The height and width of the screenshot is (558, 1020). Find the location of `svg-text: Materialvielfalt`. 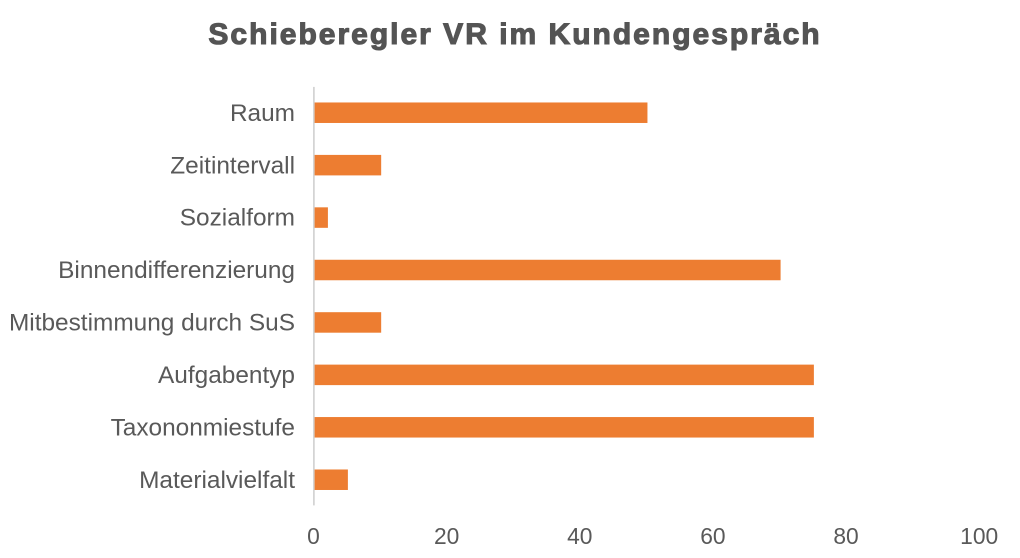

svg-text: Materialvielfalt is located at coordinates (217, 480).